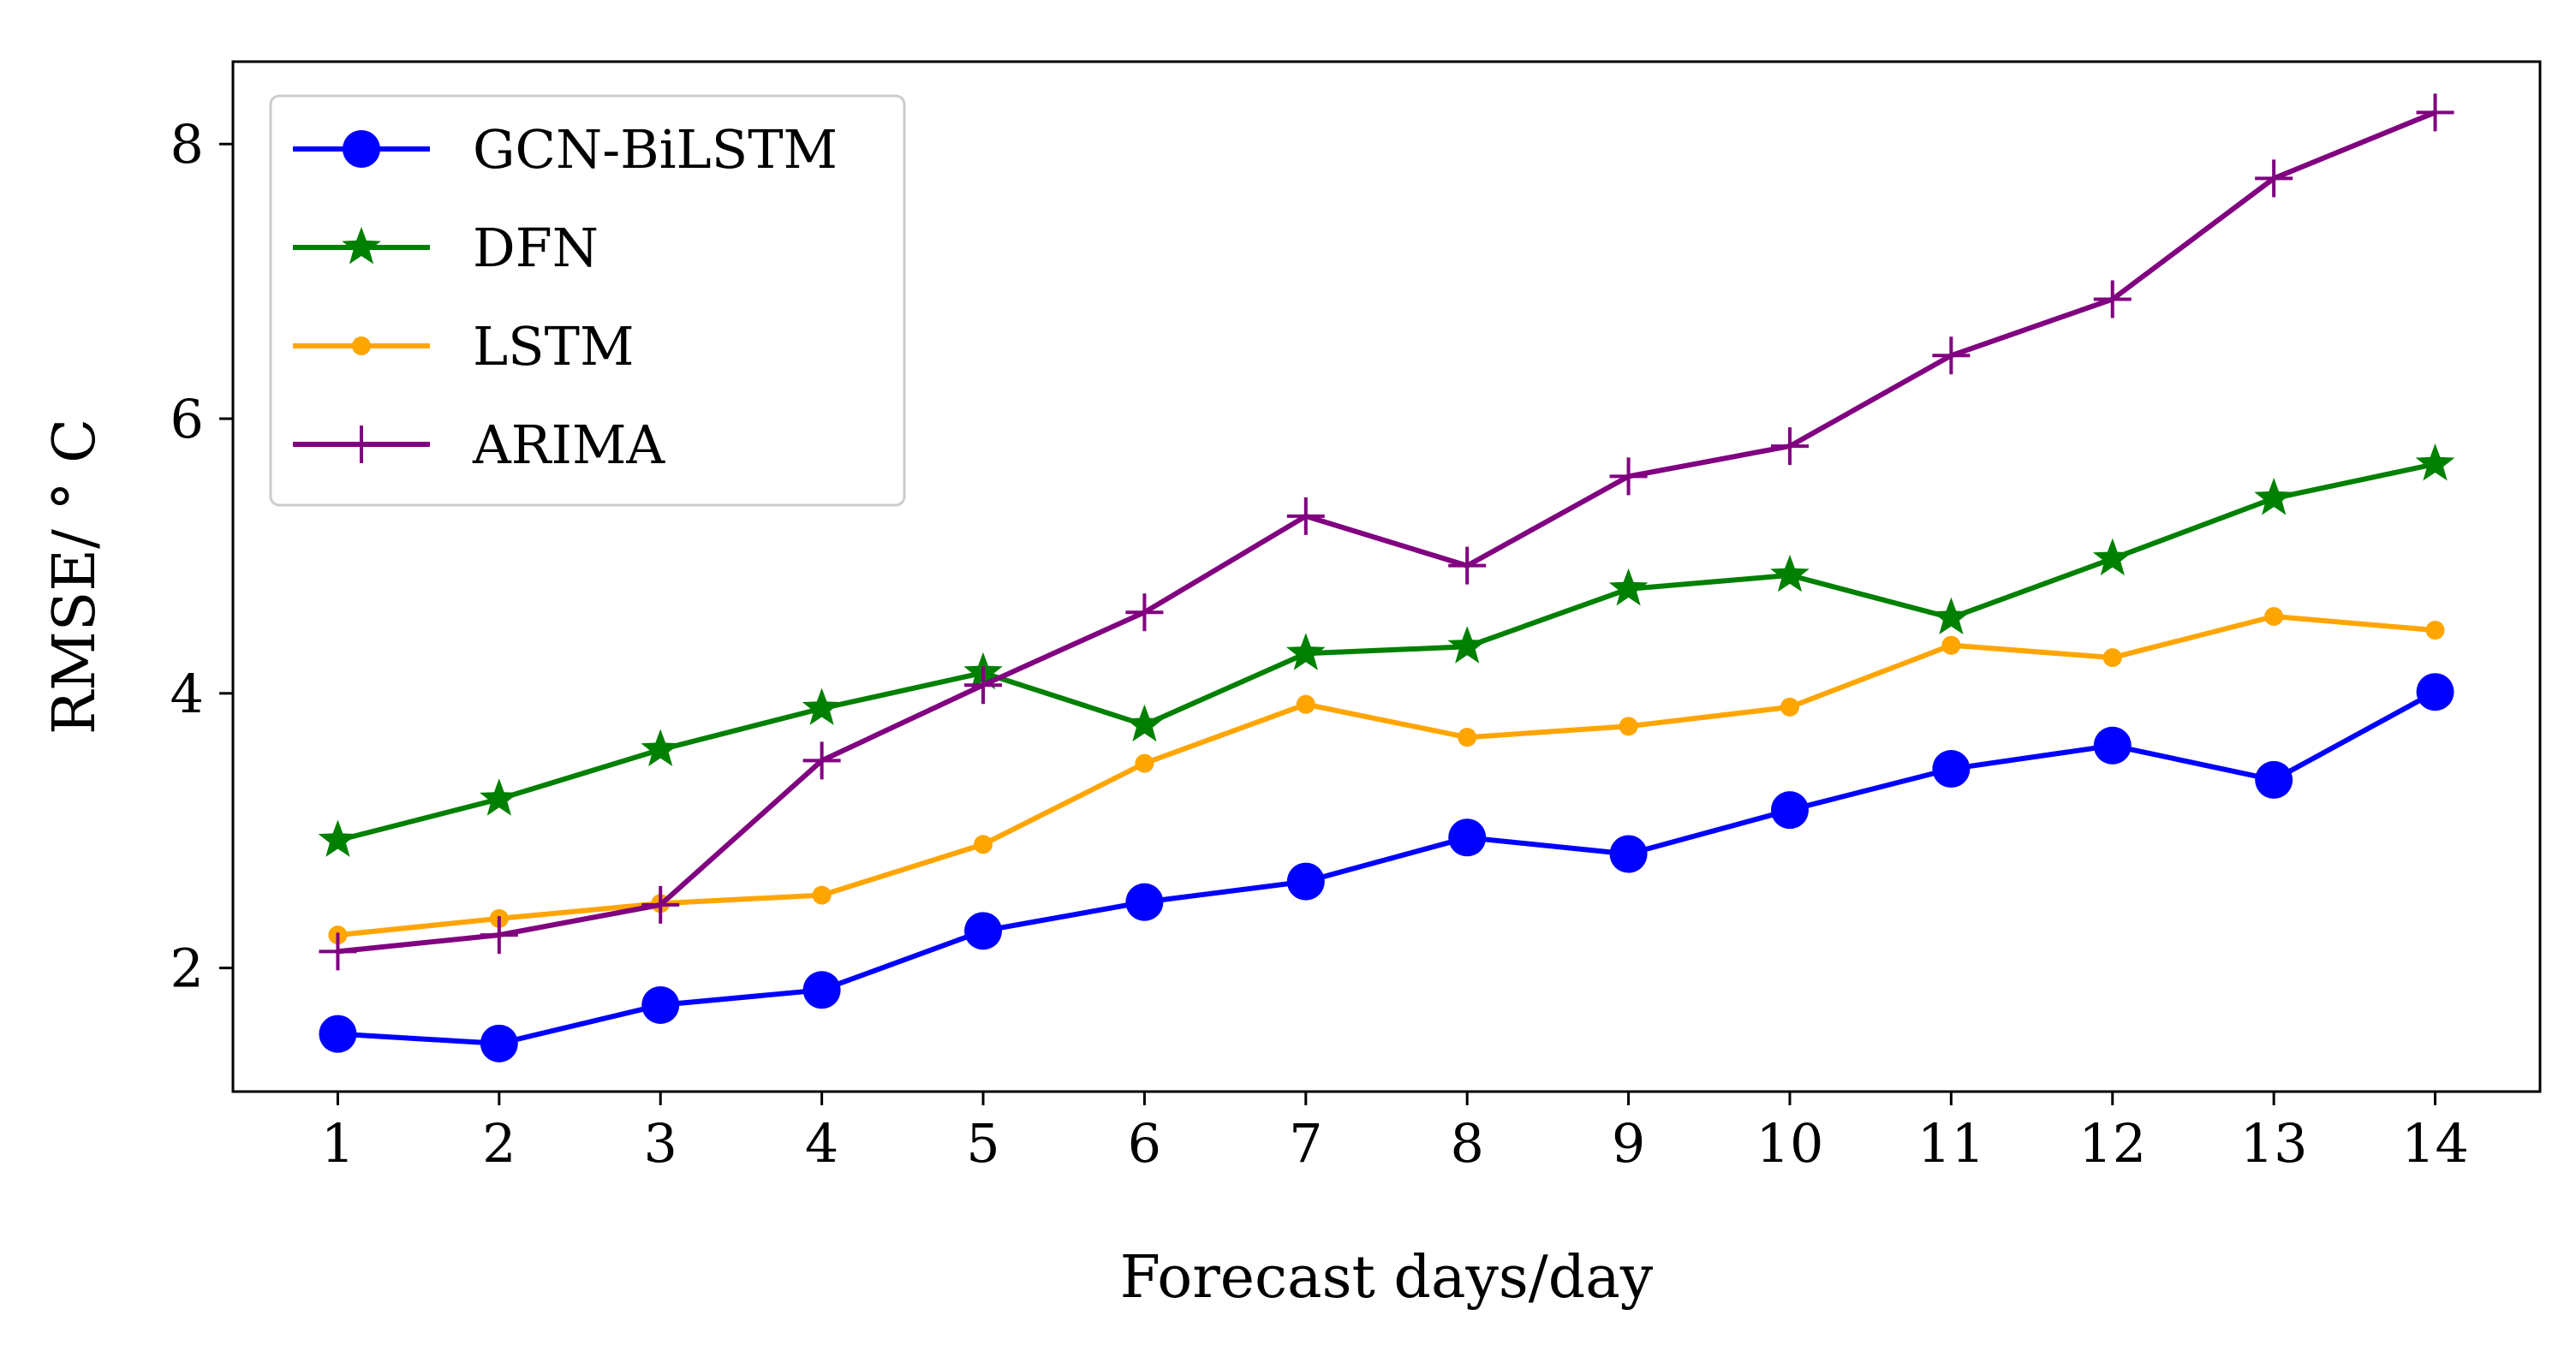 The width and height of the screenshot is (2576, 1345). I want to click on x-axis-label: Forecast days/day, so click(1387, 1278).